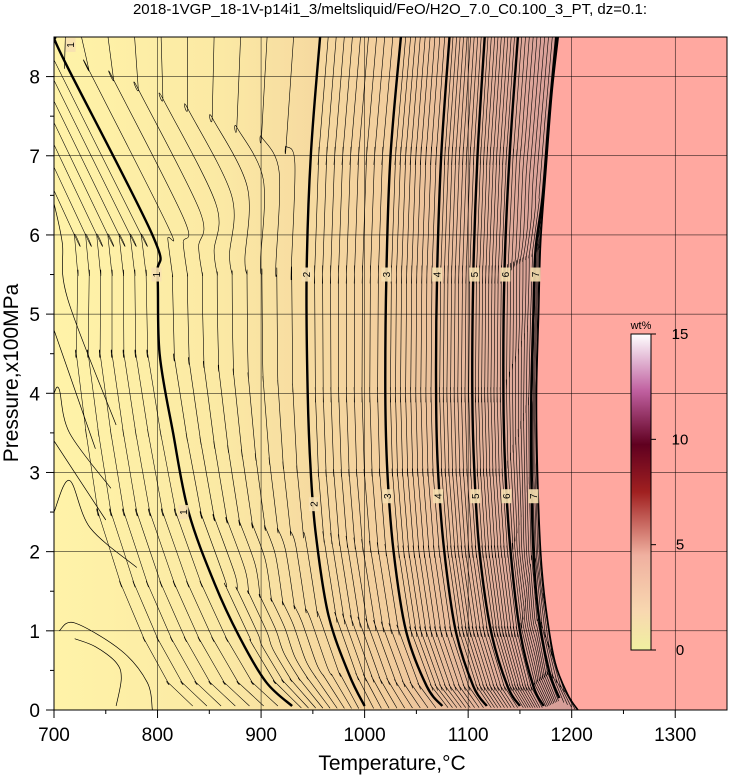 This screenshot has height=776, width=734. Describe the element at coordinates (34, 78) in the screenshot. I see `y-tick-label: 8` at that location.